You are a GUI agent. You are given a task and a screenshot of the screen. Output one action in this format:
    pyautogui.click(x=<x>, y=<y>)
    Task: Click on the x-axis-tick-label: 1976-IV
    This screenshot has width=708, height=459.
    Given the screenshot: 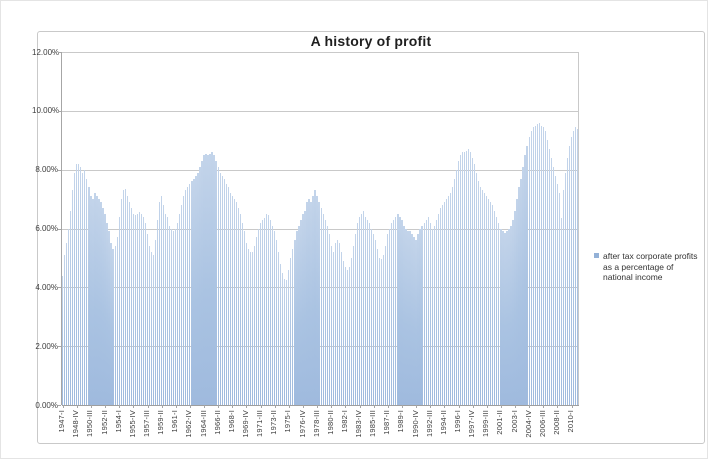 What is the action you would take?
    pyautogui.click(x=302, y=424)
    